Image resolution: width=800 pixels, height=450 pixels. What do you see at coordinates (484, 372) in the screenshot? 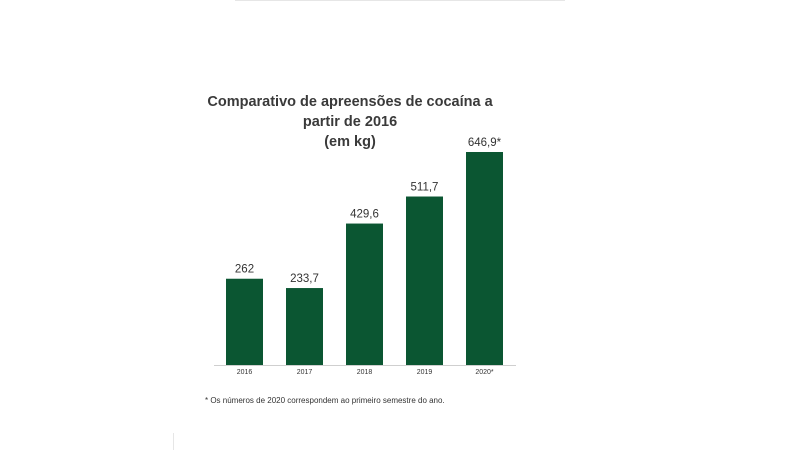
I see `tick-label-2020*: 2020*` at bounding box center [484, 372].